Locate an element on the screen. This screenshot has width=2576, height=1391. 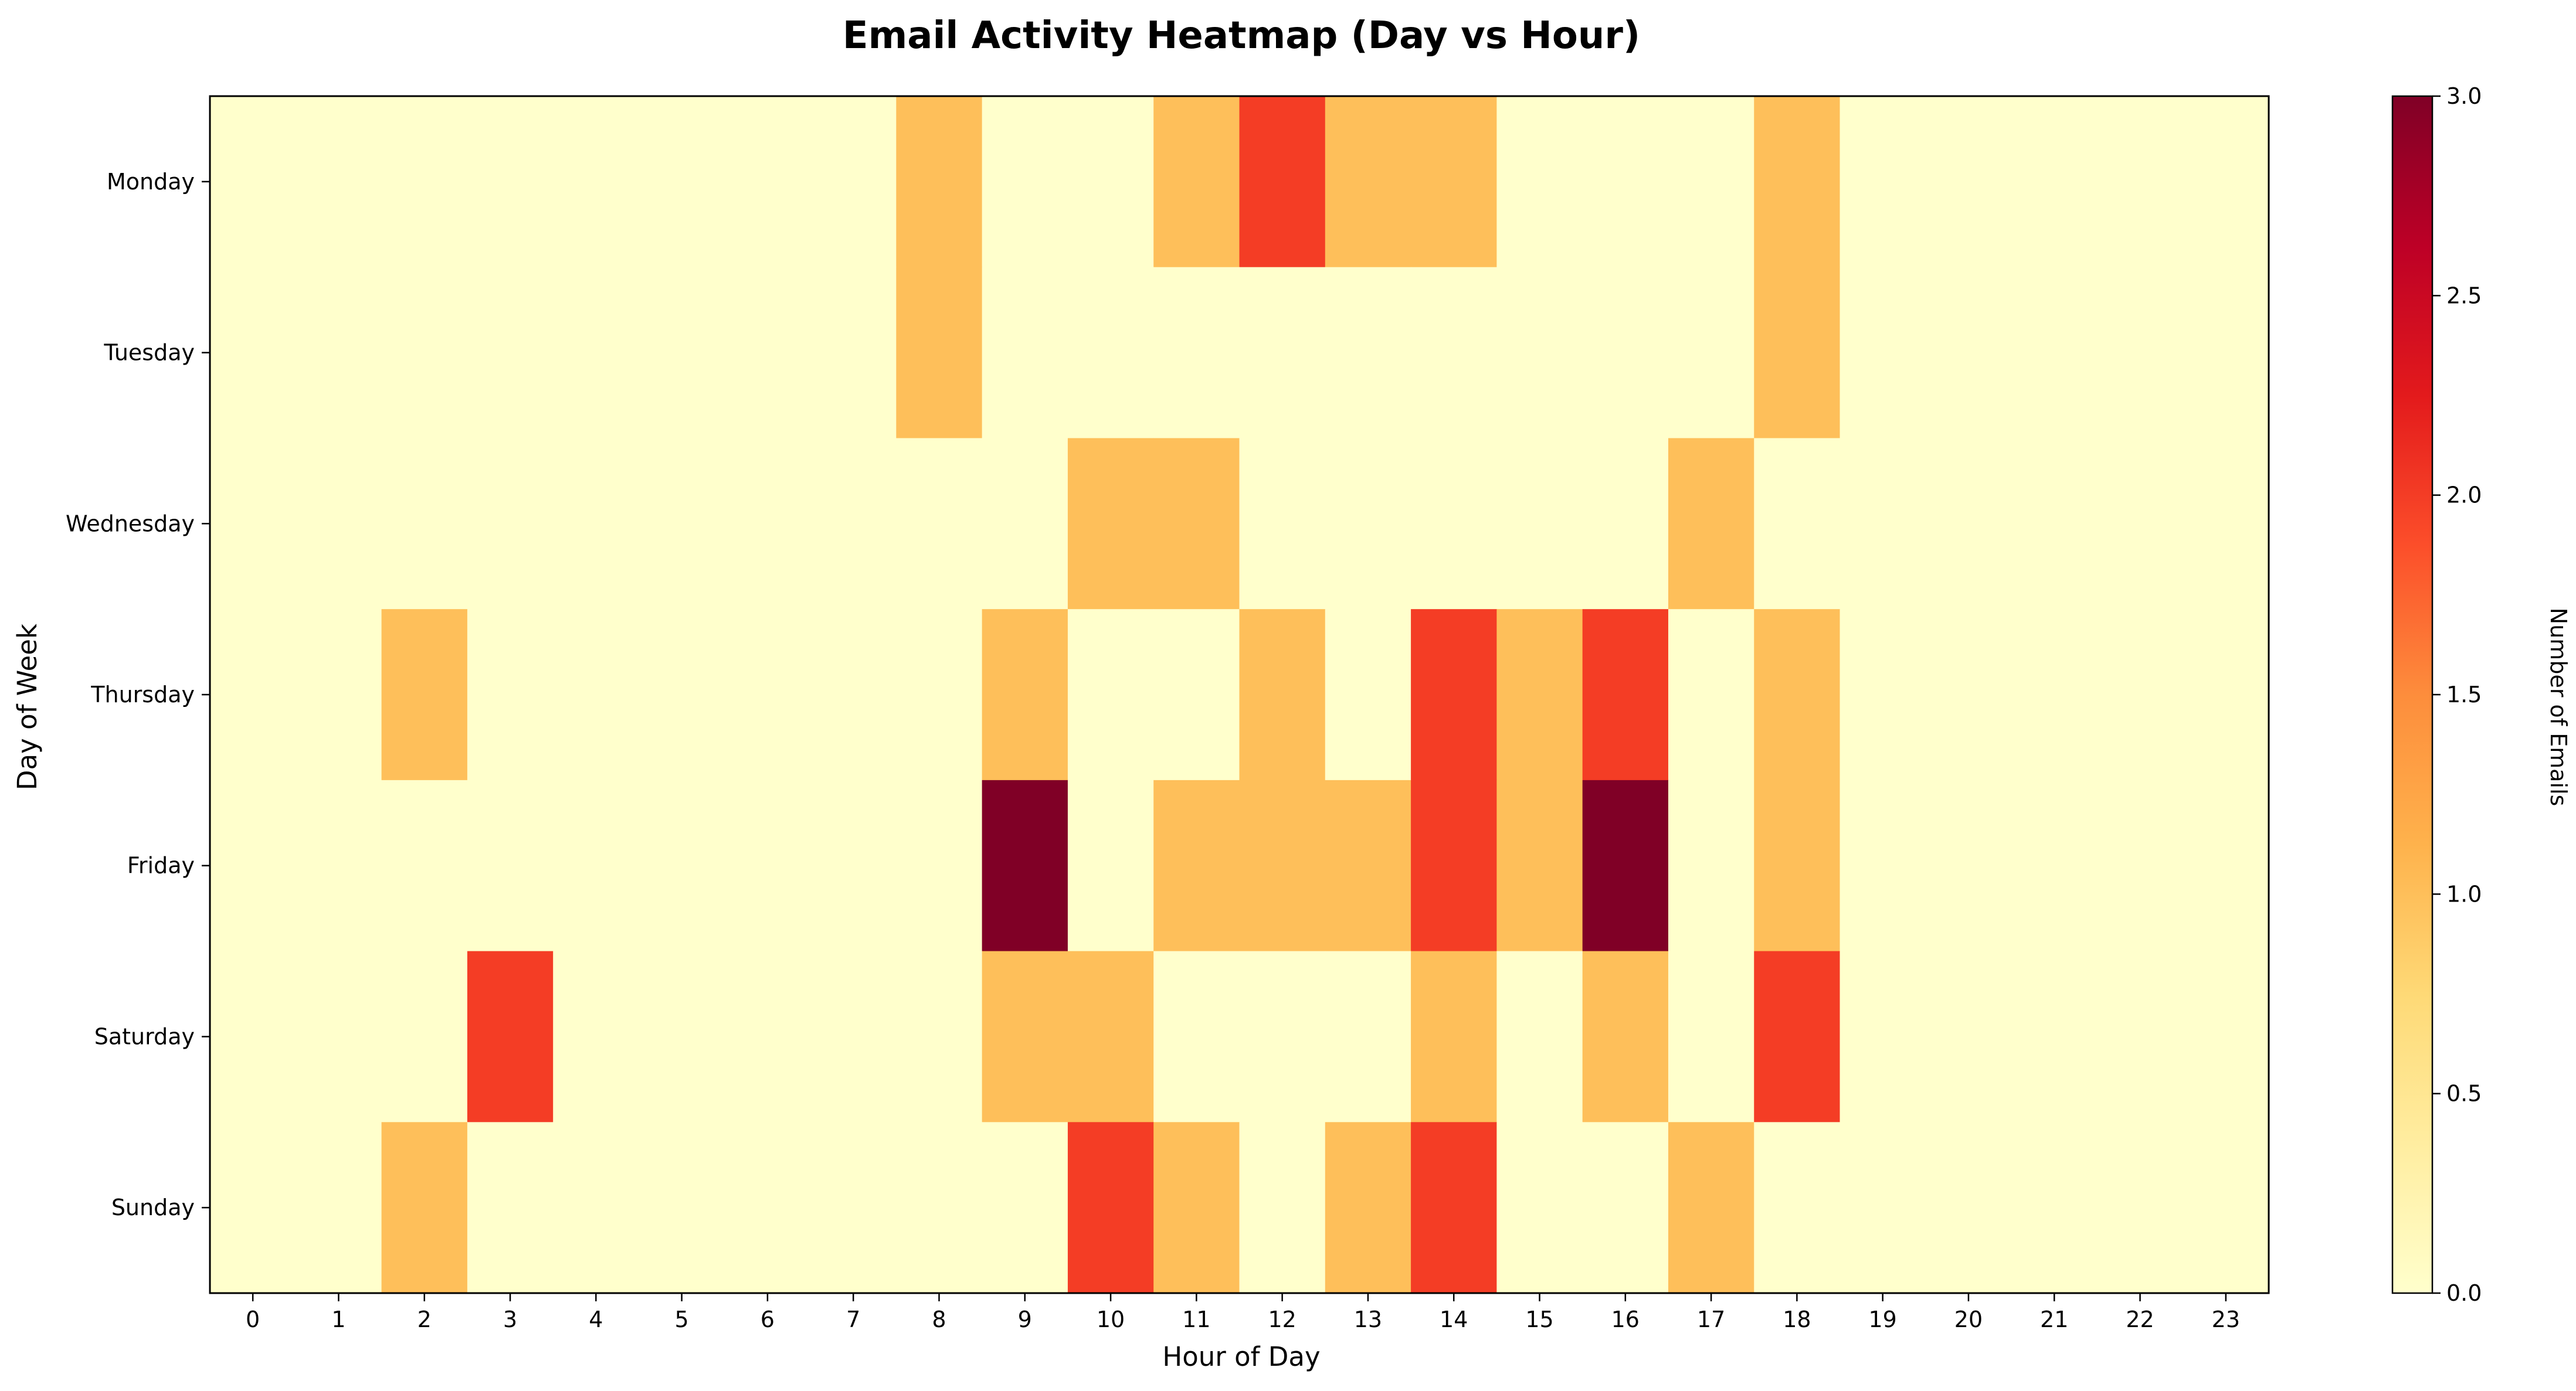
x-tick-label: 17 is located at coordinates (1711, 1319).